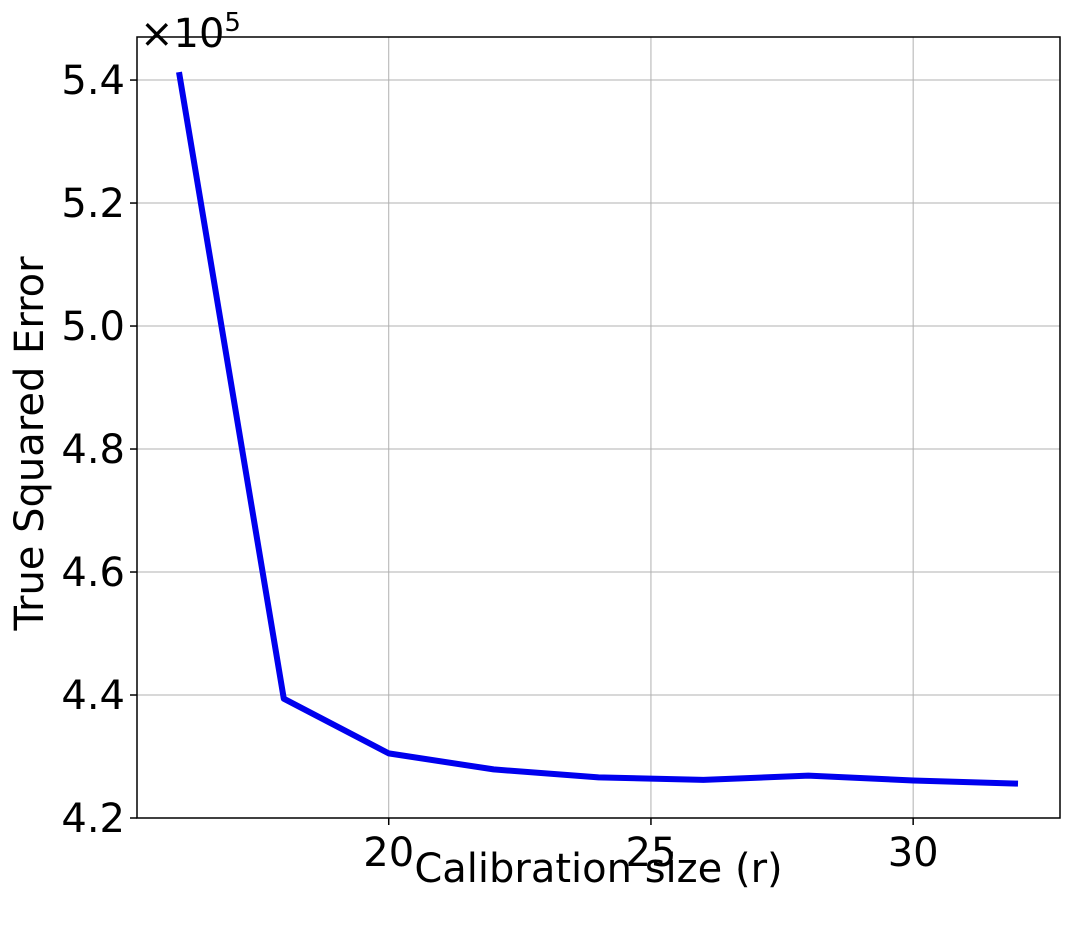 The image size is (1071, 931). I want to click on scale-factor-exponent: 5, so click(232, 23).